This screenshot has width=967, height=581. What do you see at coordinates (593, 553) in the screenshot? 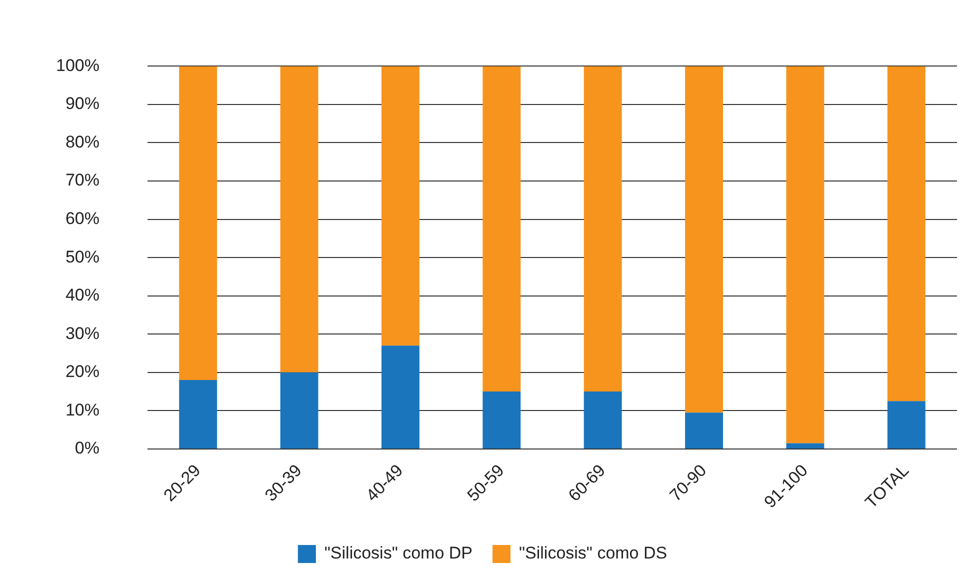
I see `legend-label: "Silicosis" como DS` at bounding box center [593, 553].